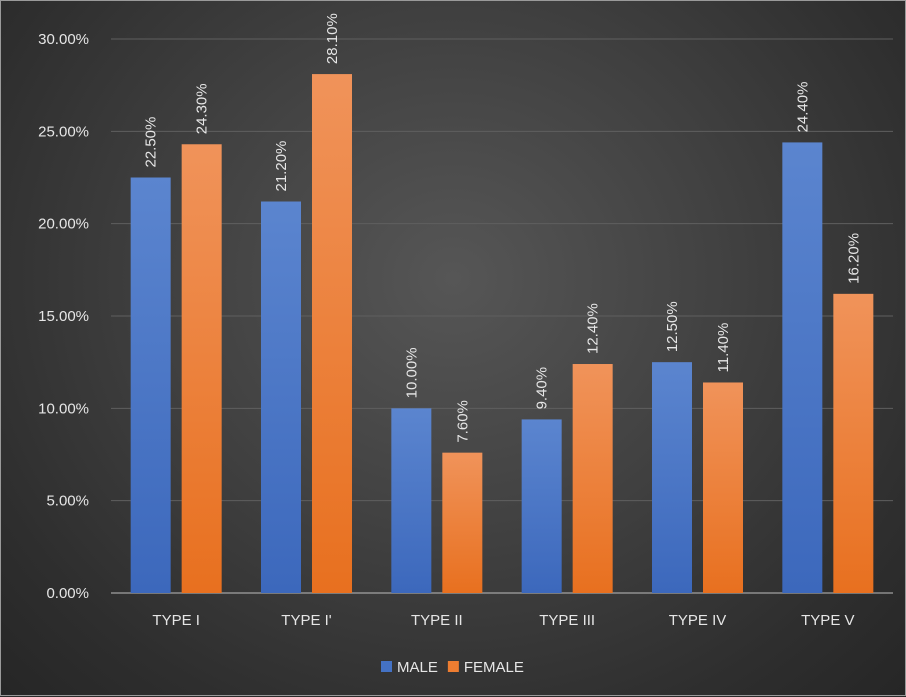 This screenshot has height=697, width=906. Describe the element at coordinates (67, 501) in the screenshot. I see `y-tick-label: 5.00%` at that location.